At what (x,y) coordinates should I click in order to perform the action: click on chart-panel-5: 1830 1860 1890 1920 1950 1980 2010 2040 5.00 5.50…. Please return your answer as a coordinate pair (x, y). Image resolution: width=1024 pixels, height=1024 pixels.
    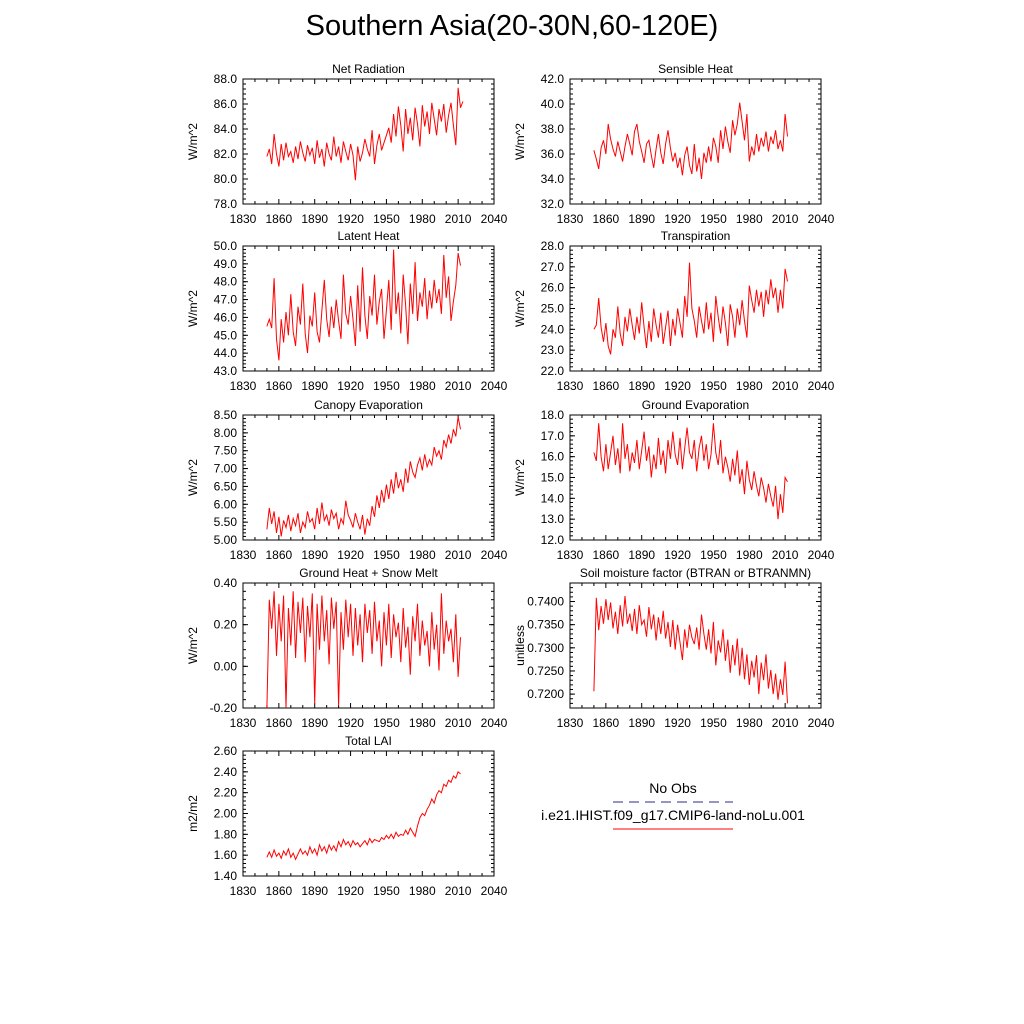
    Looking at the image, I should click on (347, 480).